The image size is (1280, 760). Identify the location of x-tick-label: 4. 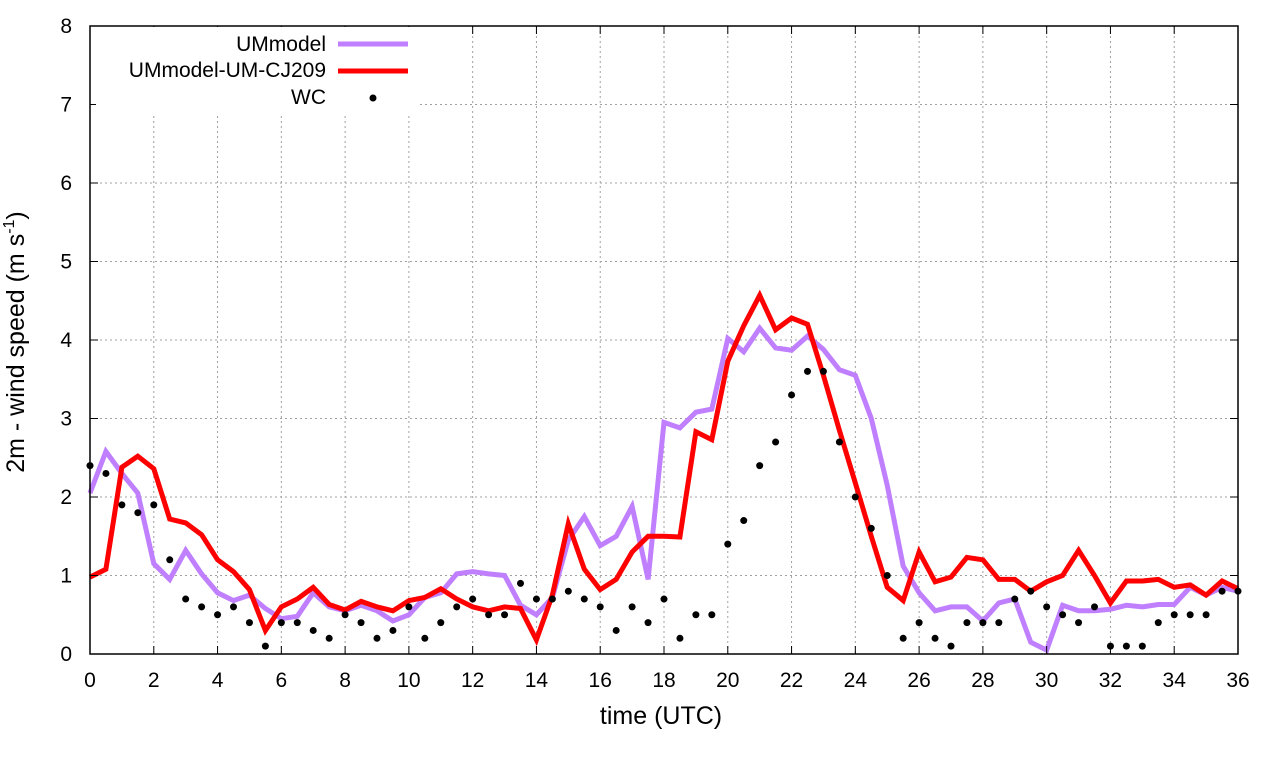
(218, 680).